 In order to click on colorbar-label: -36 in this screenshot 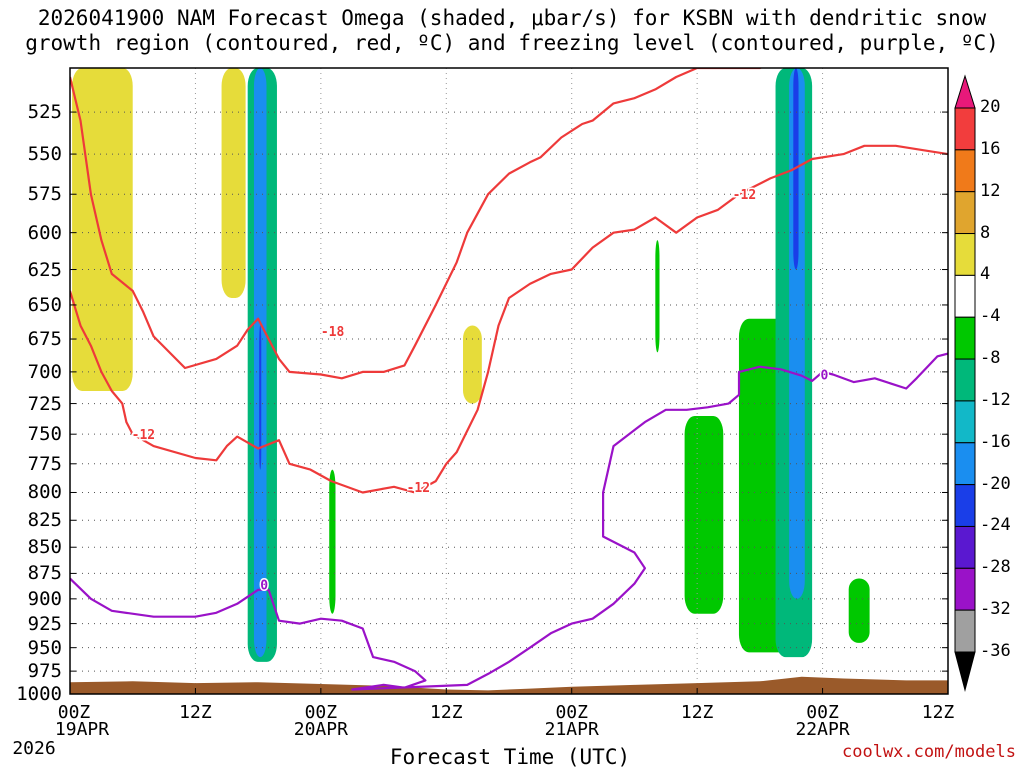, I will do `click(995, 651)`.